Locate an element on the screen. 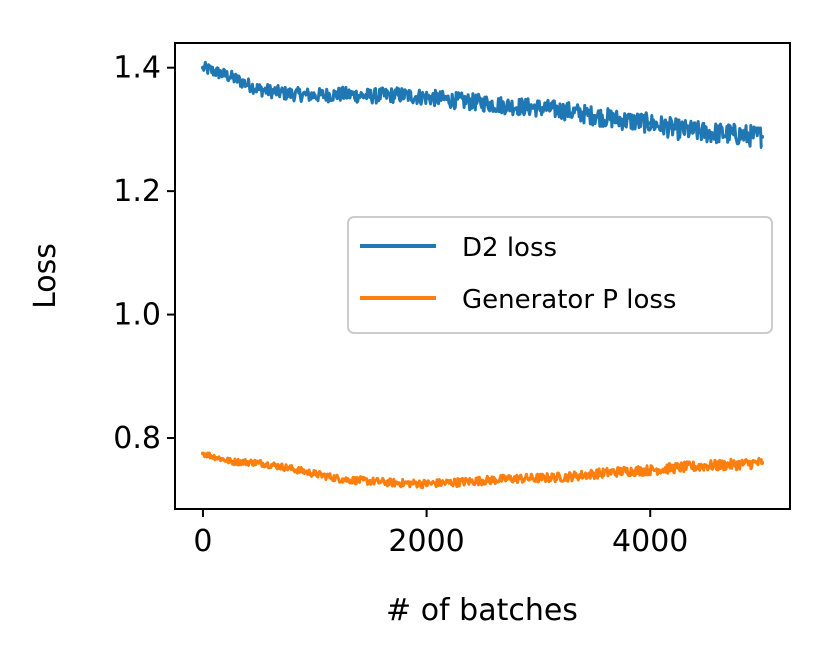 The image size is (832, 659). y-axis-label: Loss is located at coordinates (45, 276).